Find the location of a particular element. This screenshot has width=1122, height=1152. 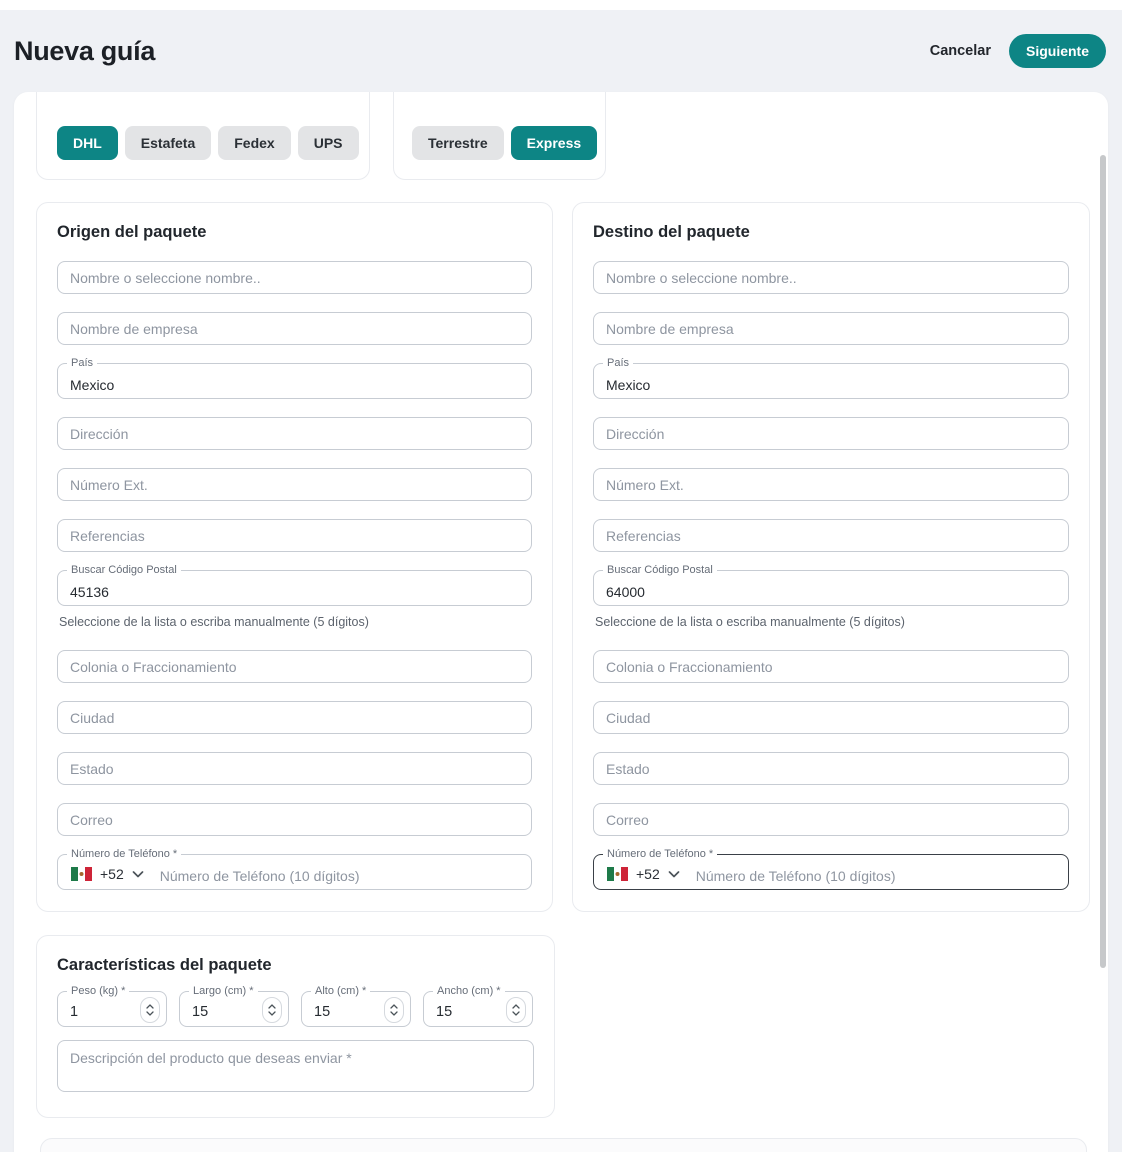

header-actions: Cancelar Siguiente is located at coordinates (1018, 51).